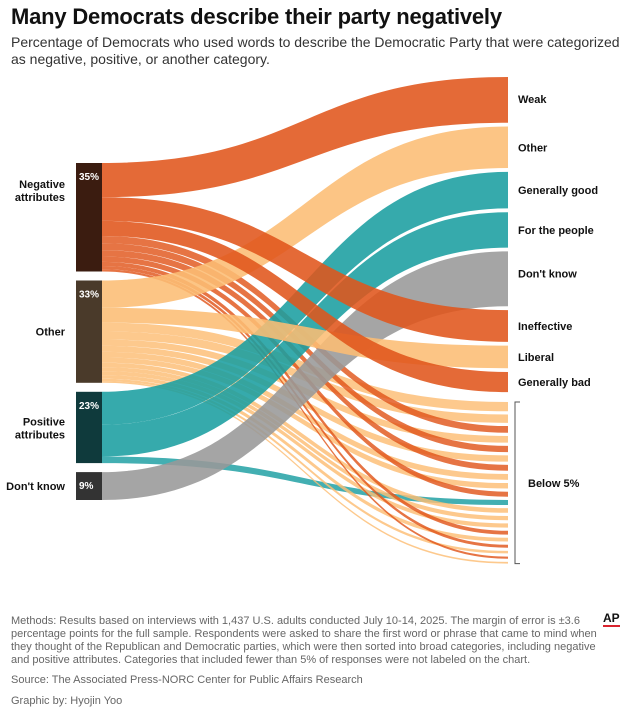  Describe the element at coordinates (532, 100) in the screenshot. I see `target-label-weak: Weak` at that location.